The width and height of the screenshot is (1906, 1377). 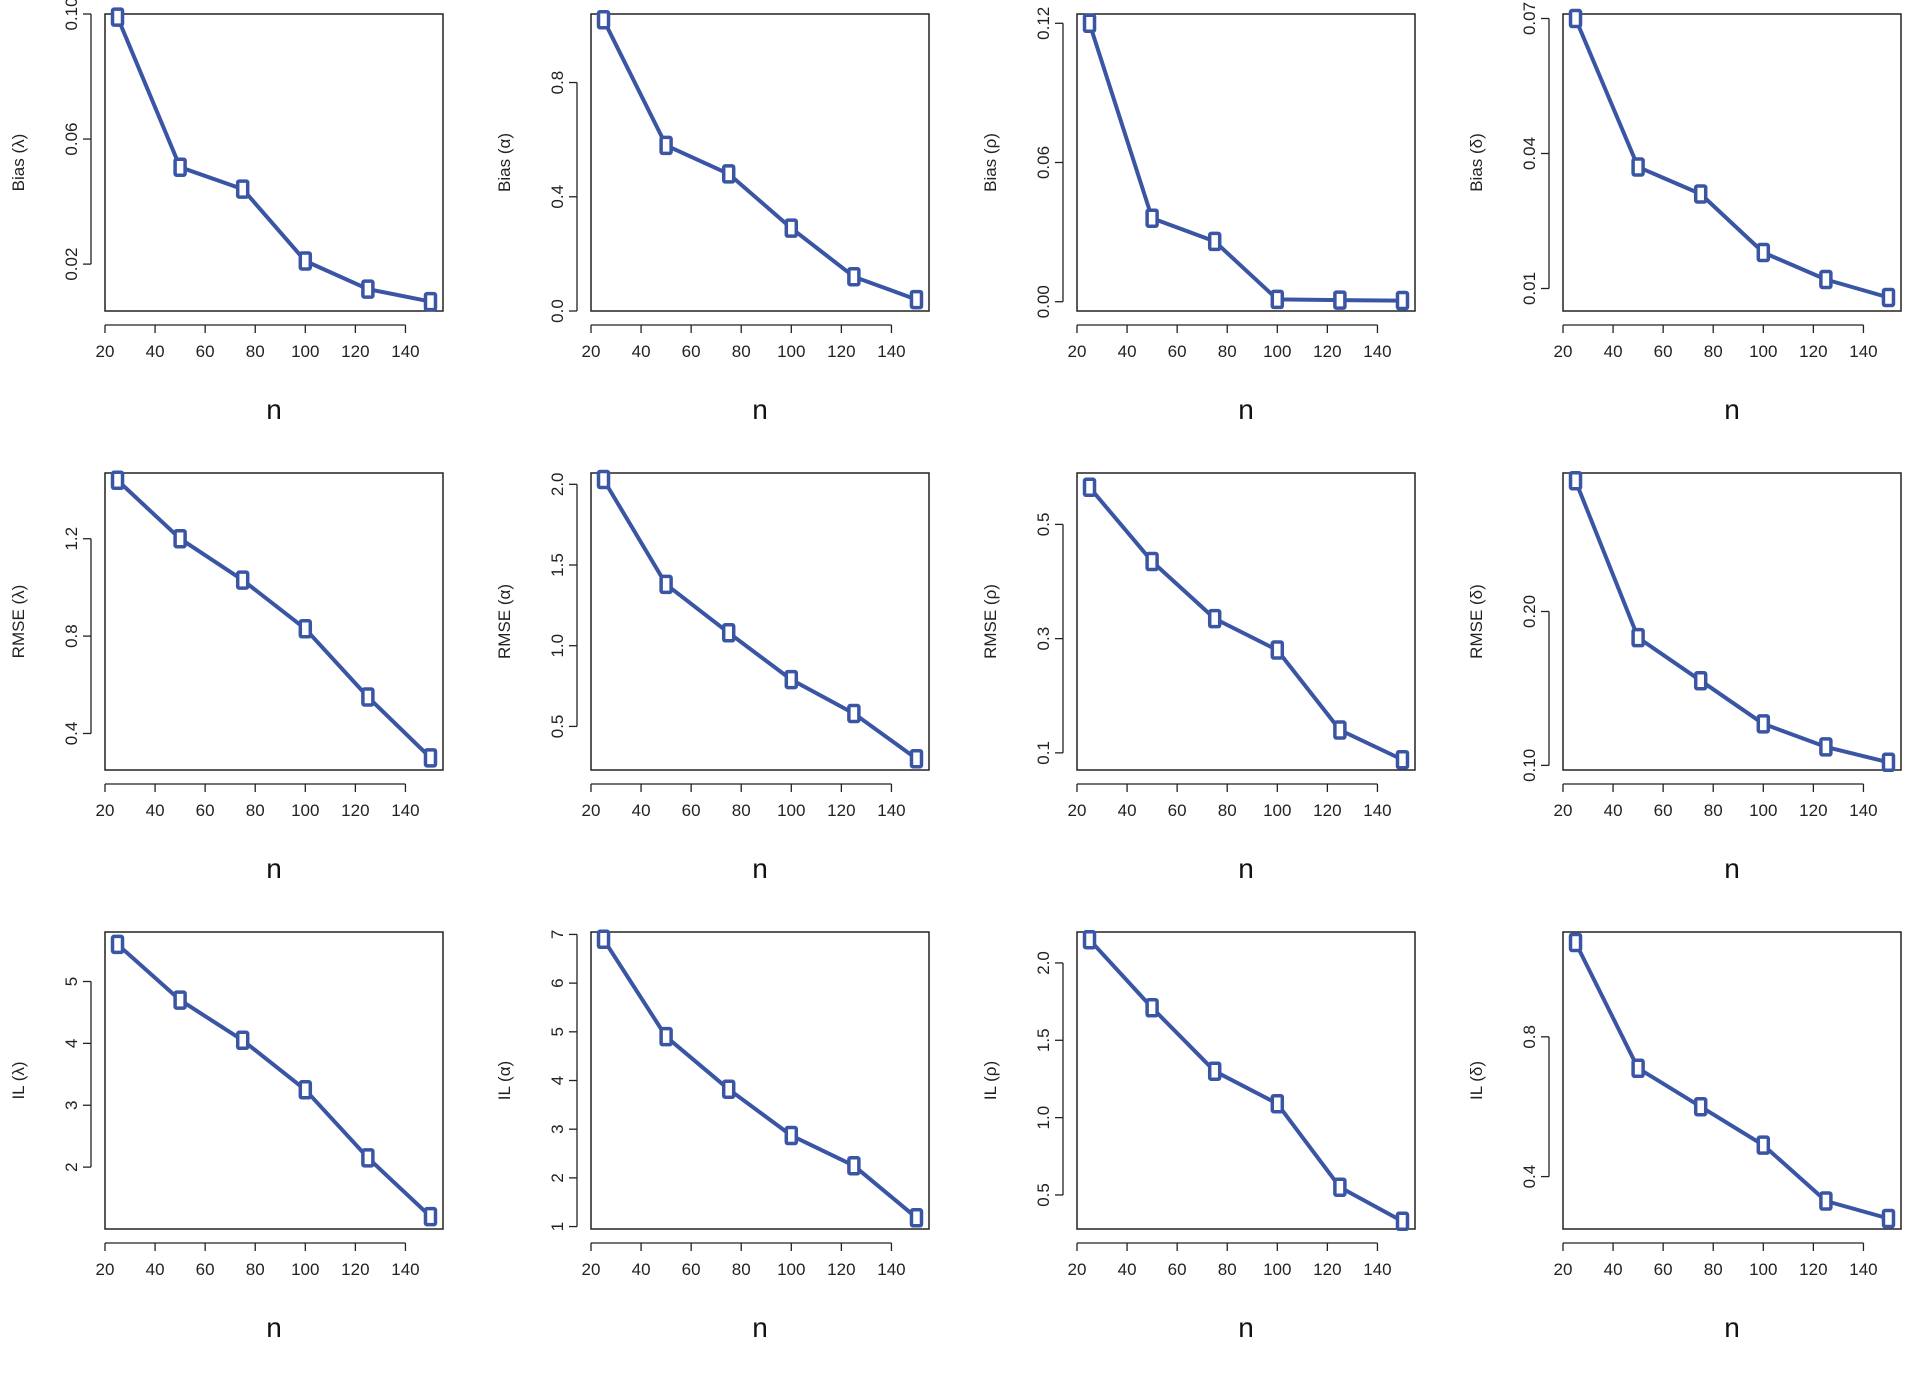 I want to click on y-tick-label: 0.5, so click(x=557, y=727).